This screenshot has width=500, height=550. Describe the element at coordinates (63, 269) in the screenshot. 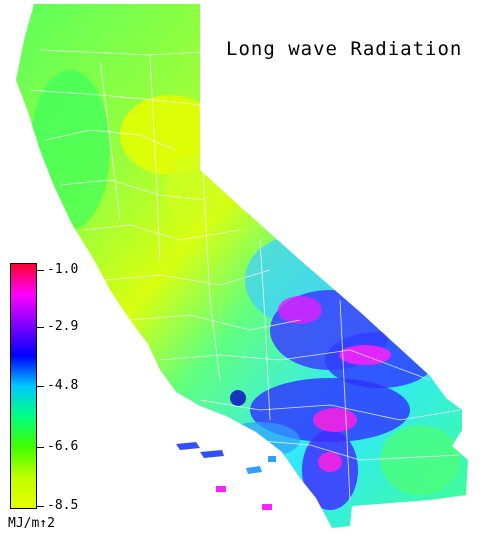

I see `legend-tick-label: -1.0` at that location.